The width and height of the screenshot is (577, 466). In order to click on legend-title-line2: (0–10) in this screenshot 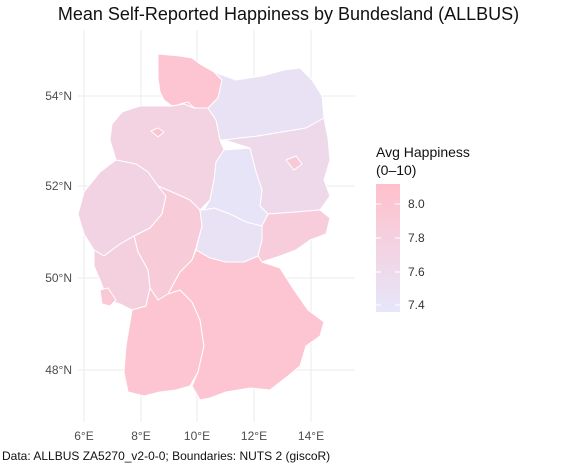, I will do `click(396, 170)`.